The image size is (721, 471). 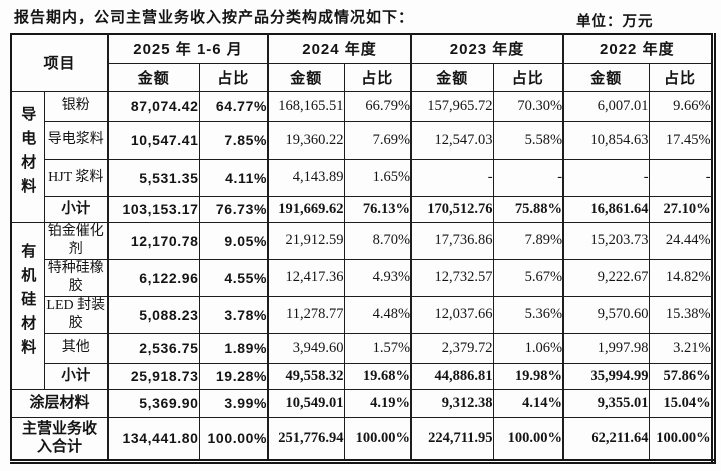 What do you see at coordinates (606, 140) in the screenshot?
I see `amount-cell: 10,854.63` at bounding box center [606, 140].